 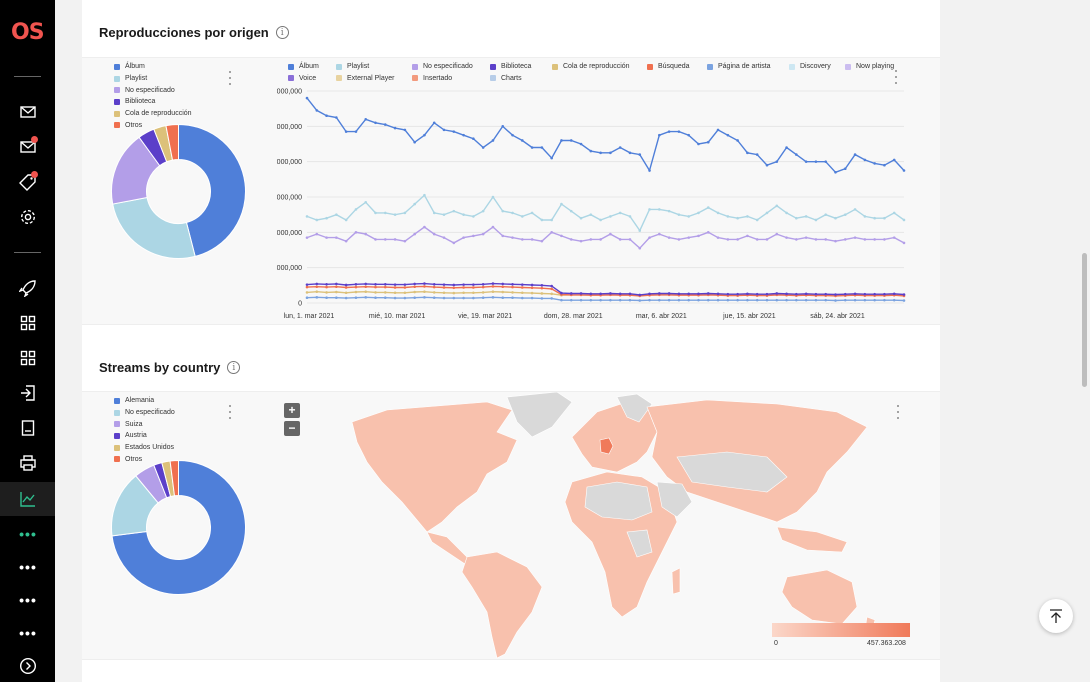 I want to click on legend-item: Voice, so click(x=302, y=78).